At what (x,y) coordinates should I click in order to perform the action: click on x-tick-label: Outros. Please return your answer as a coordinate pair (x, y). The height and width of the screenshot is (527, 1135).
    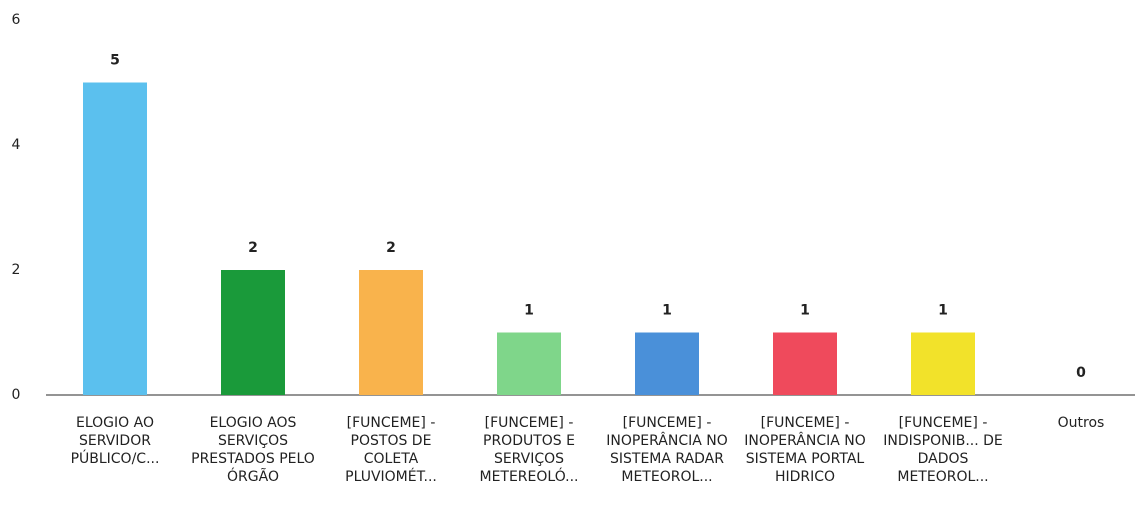
    Looking at the image, I should click on (1081, 423).